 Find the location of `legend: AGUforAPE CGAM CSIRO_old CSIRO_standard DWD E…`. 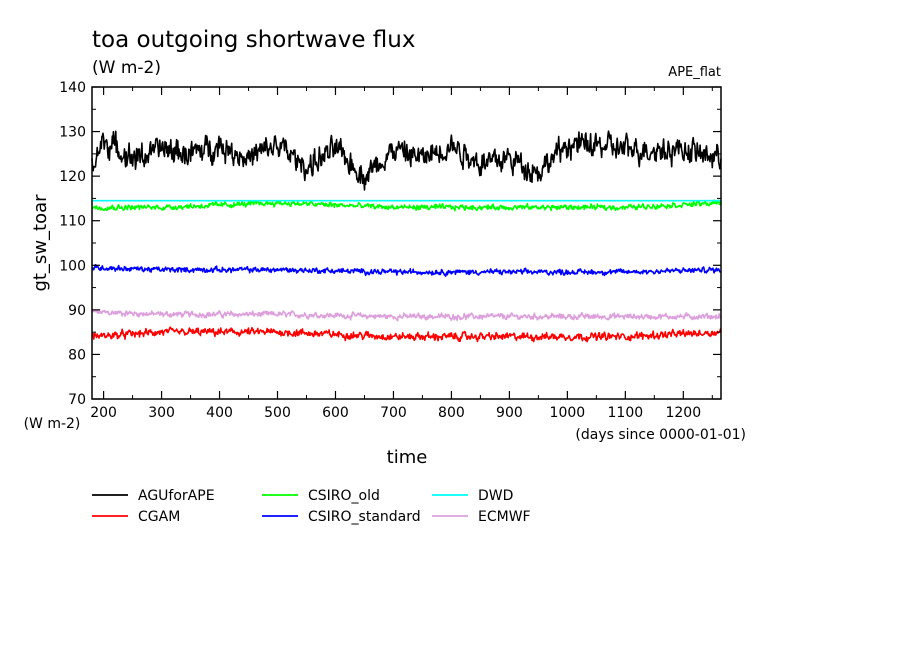

legend: AGUforAPE CGAM CSIRO_old CSIRO_standard DWD E… is located at coordinates (311, 506).